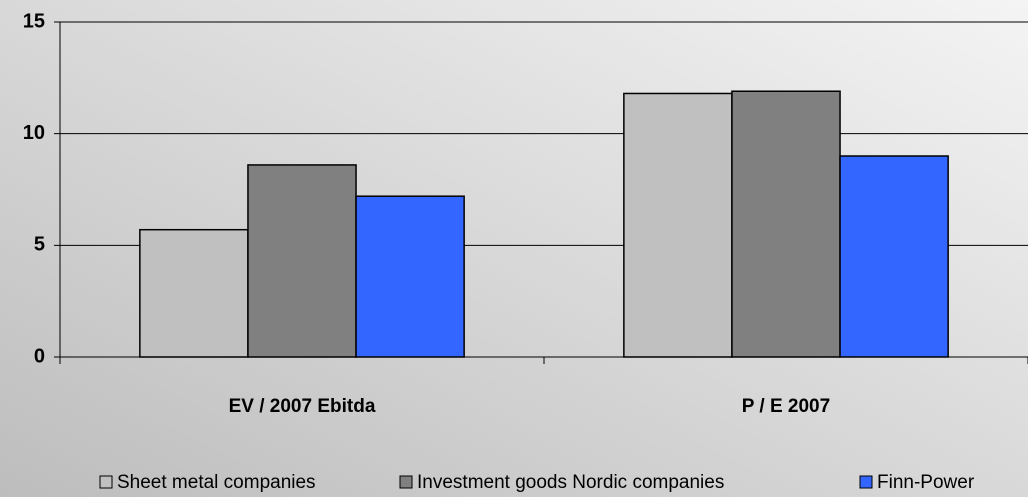  What do you see at coordinates (570, 482) in the screenshot?
I see `legend-label: Investment goods Nordic companies` at bounding box center [570, 482].